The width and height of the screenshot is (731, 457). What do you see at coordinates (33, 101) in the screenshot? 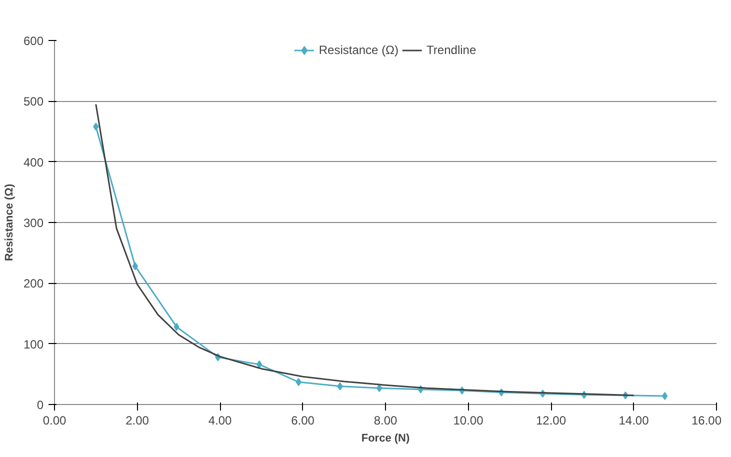
I see `y-tick-label: 500` at bounding box center [33, 101].